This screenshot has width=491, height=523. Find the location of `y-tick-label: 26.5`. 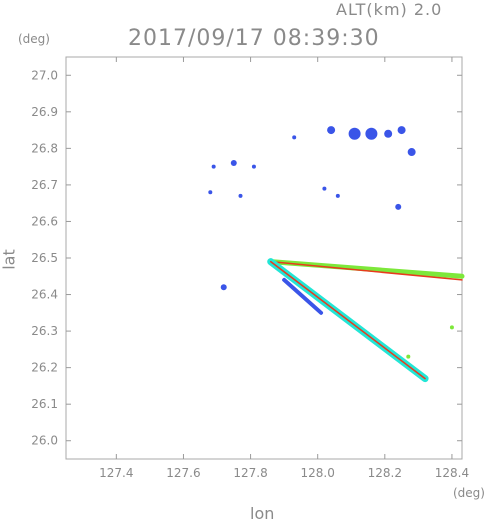

y-tick-label: 26.5 is located at coordinates (44, 258).